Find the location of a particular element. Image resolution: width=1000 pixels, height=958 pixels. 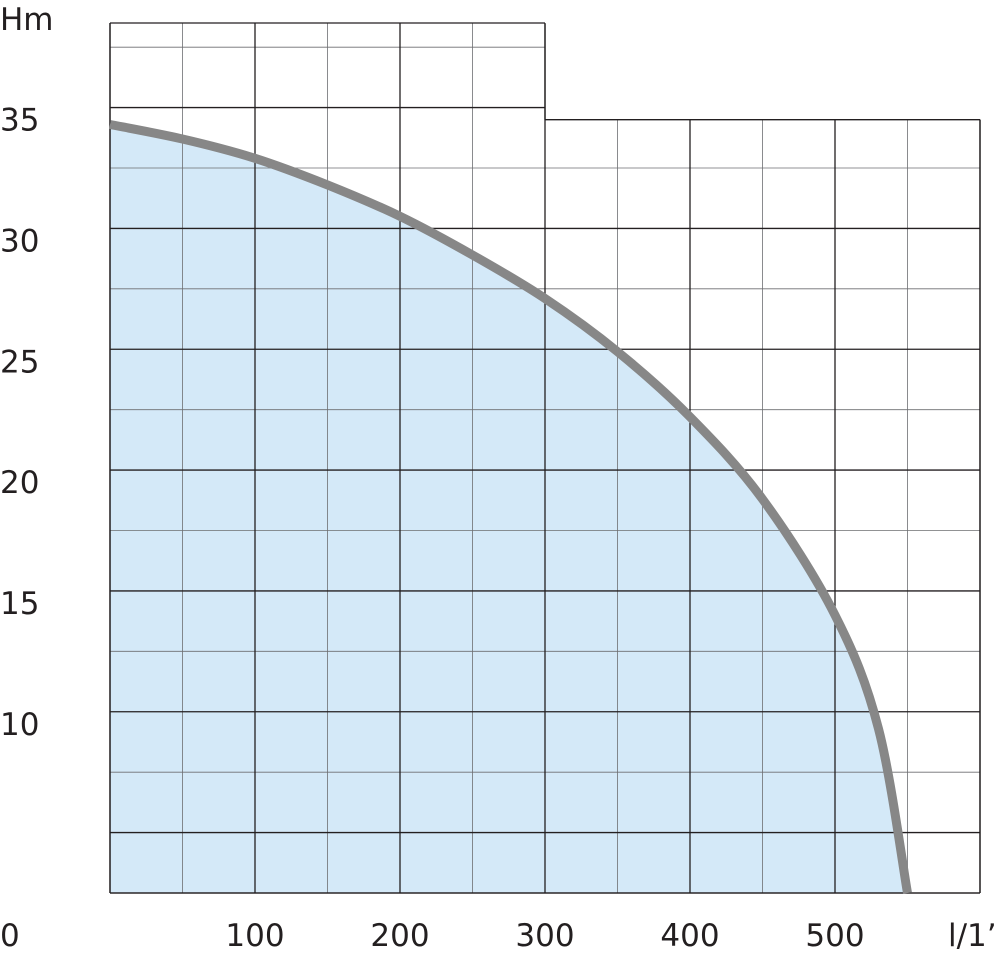

y-tick-label: 35 is located at coordinates (19, 121).